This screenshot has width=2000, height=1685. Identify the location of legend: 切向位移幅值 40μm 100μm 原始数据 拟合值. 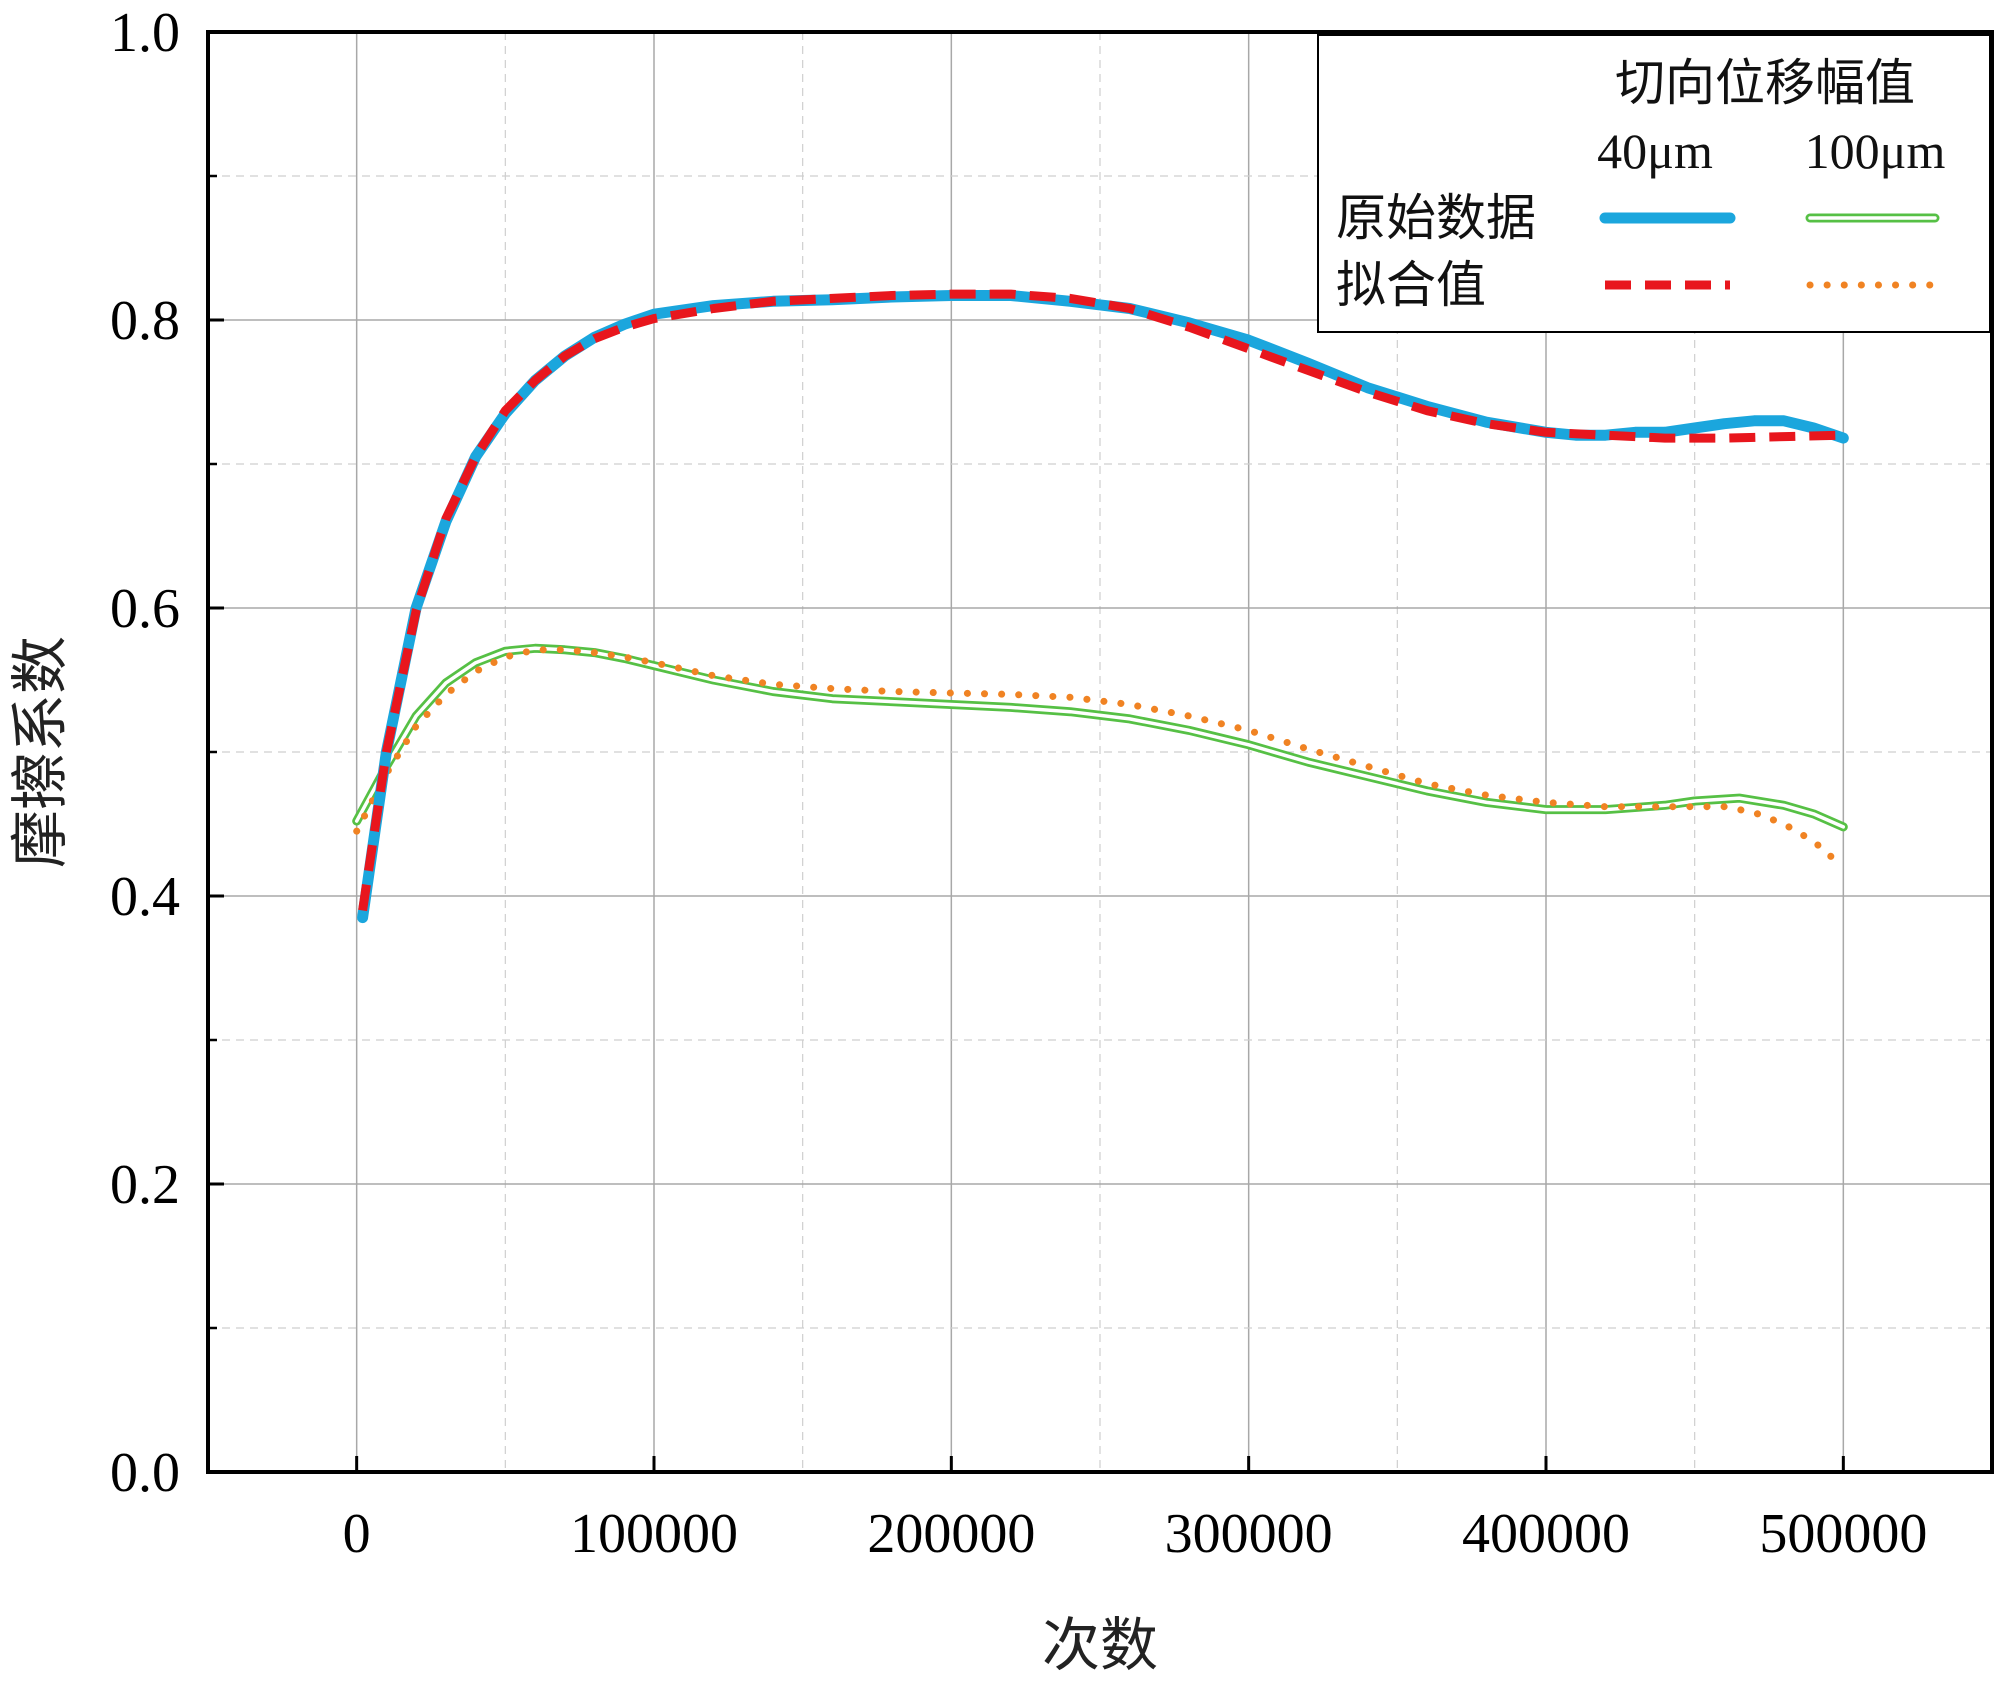
(1654, 183).